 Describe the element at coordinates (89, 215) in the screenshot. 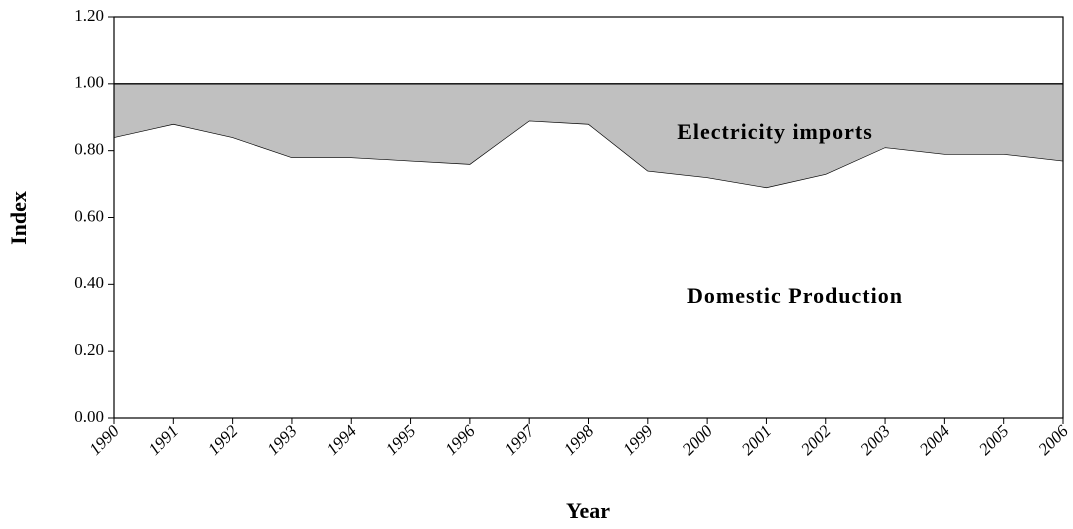

I see `y-tick-label: 0.60` at that location.